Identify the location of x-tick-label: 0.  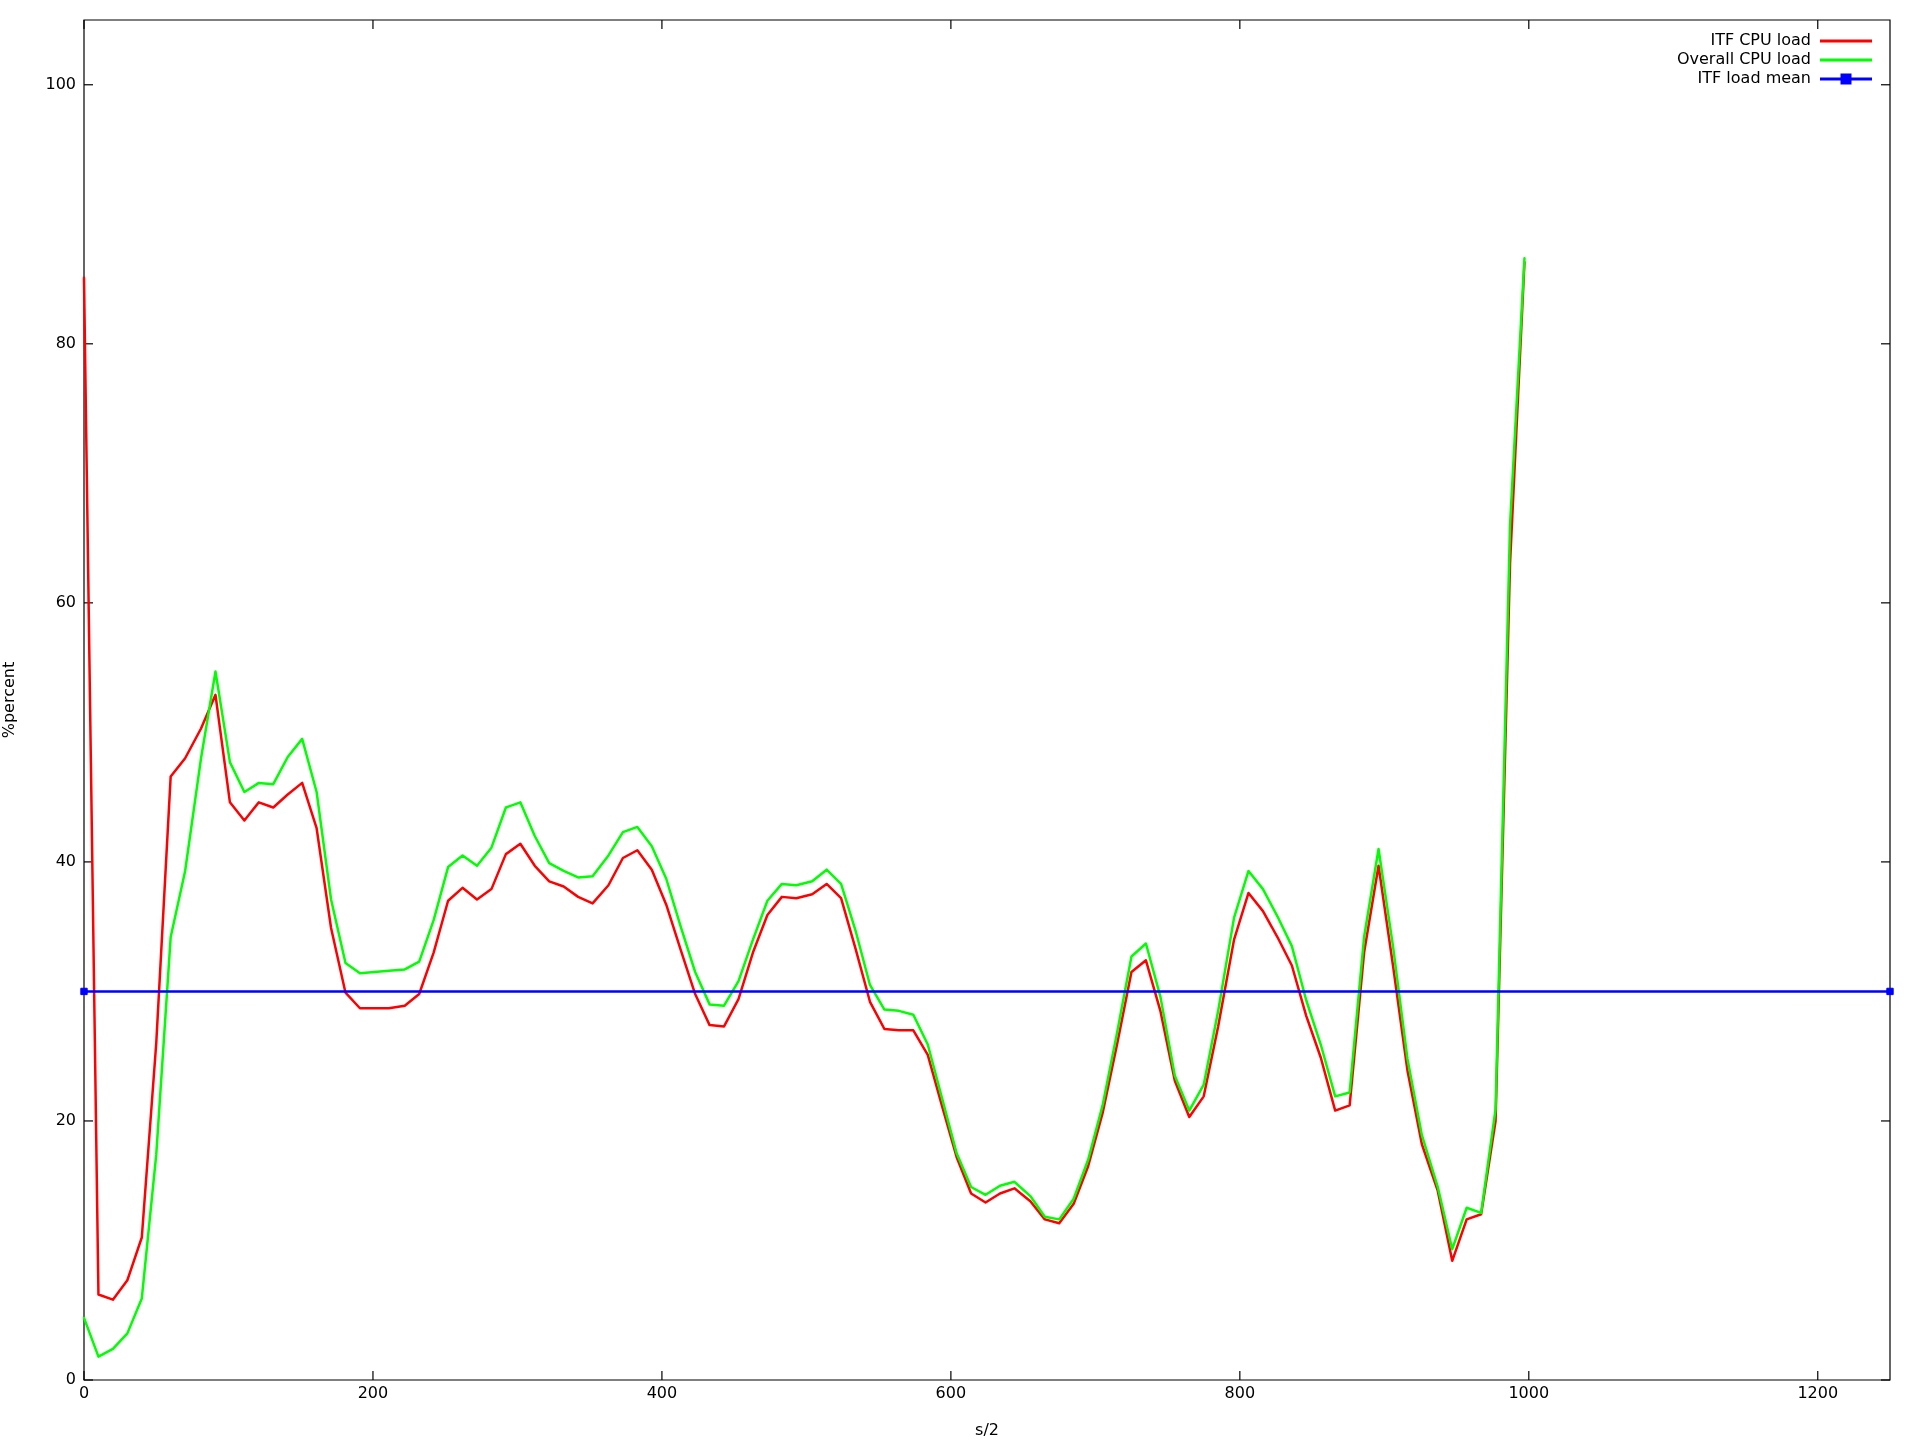
(84, 1392).